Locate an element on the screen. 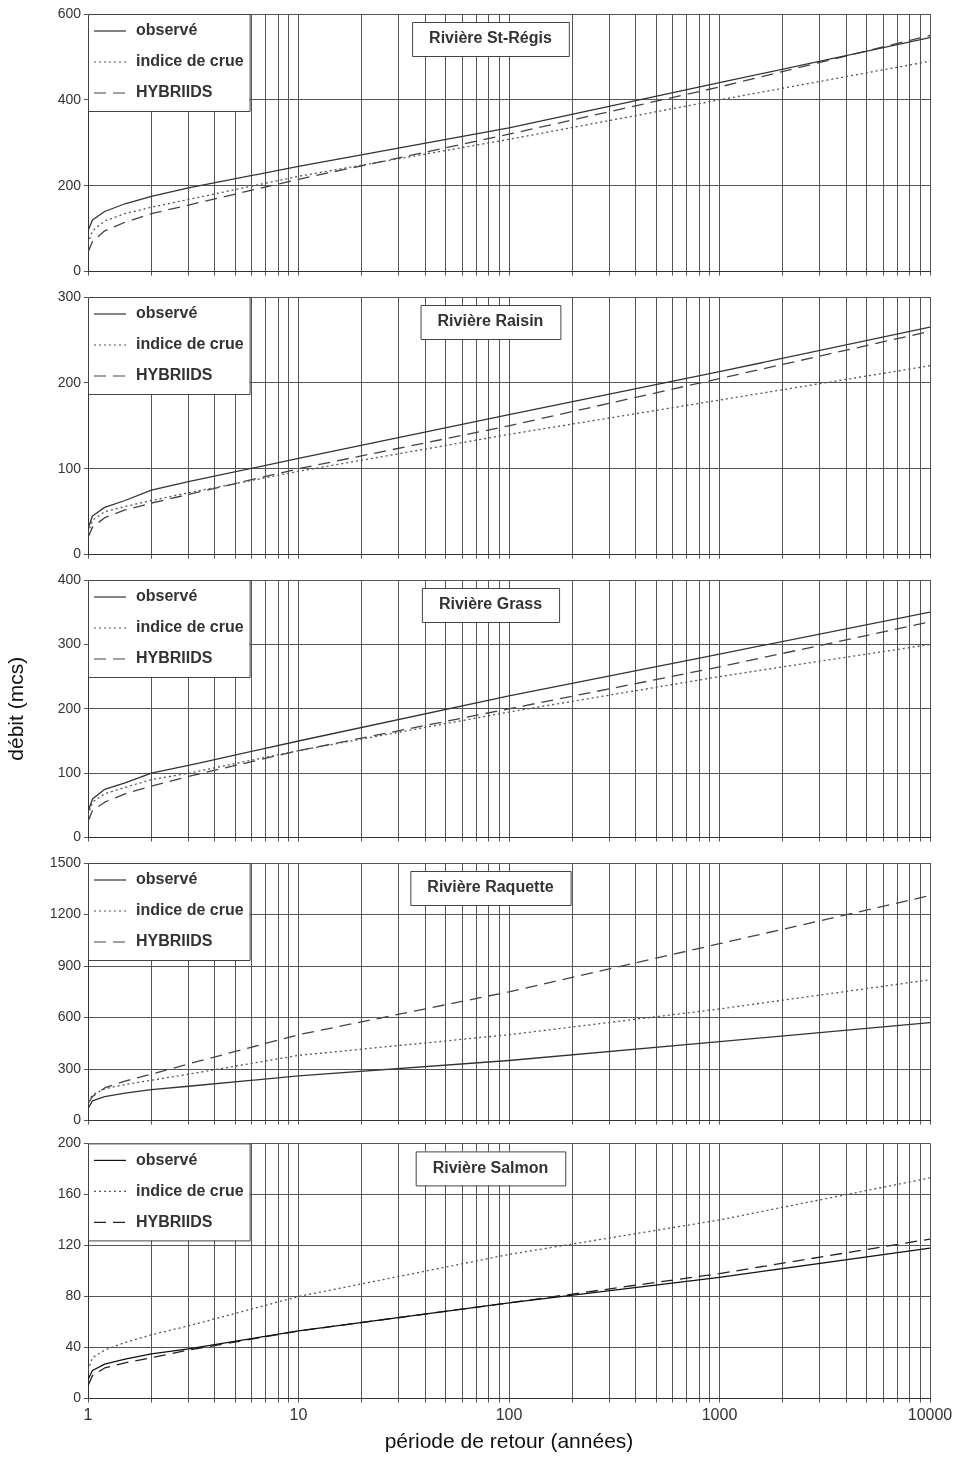  x-tick-label: 10000 is located at coordinates (930, 1414).